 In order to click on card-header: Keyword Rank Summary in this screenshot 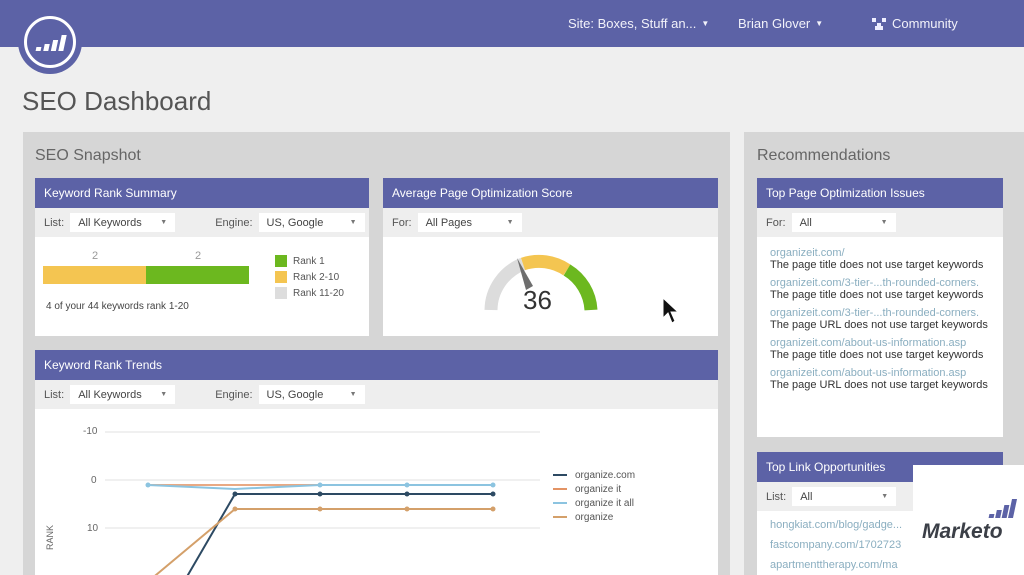, I will do `click(202, 193)`.